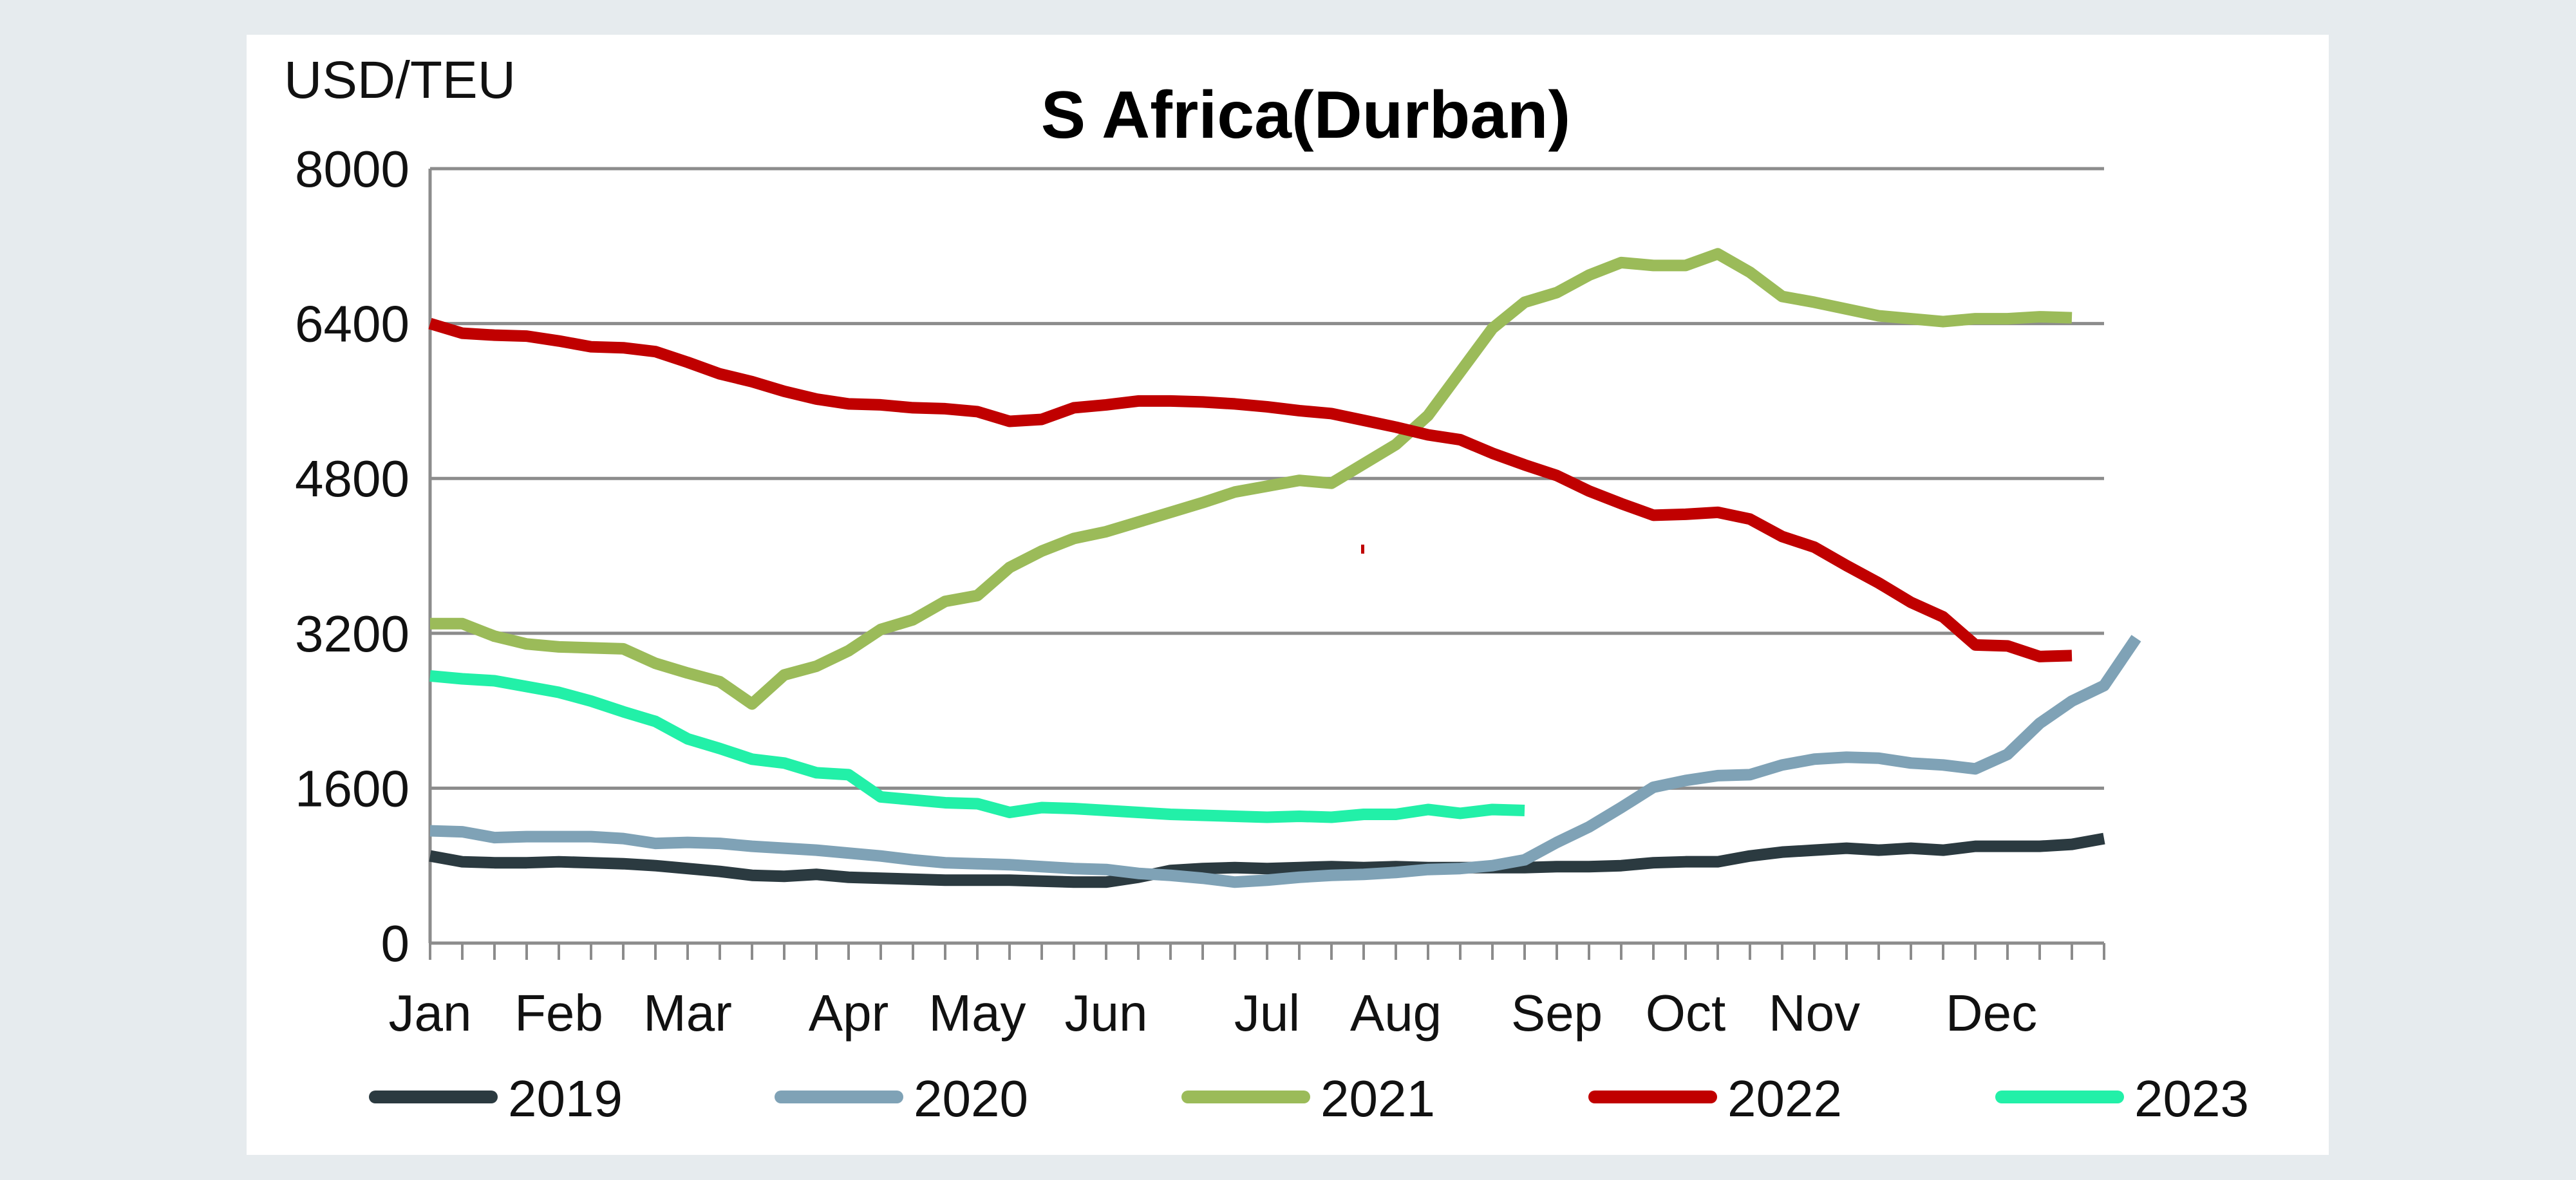  What do you see at coordinates (400, 80) in the screenshot?
I see `y-unit-label: USD/TEU` at bounding box center [400, 80].